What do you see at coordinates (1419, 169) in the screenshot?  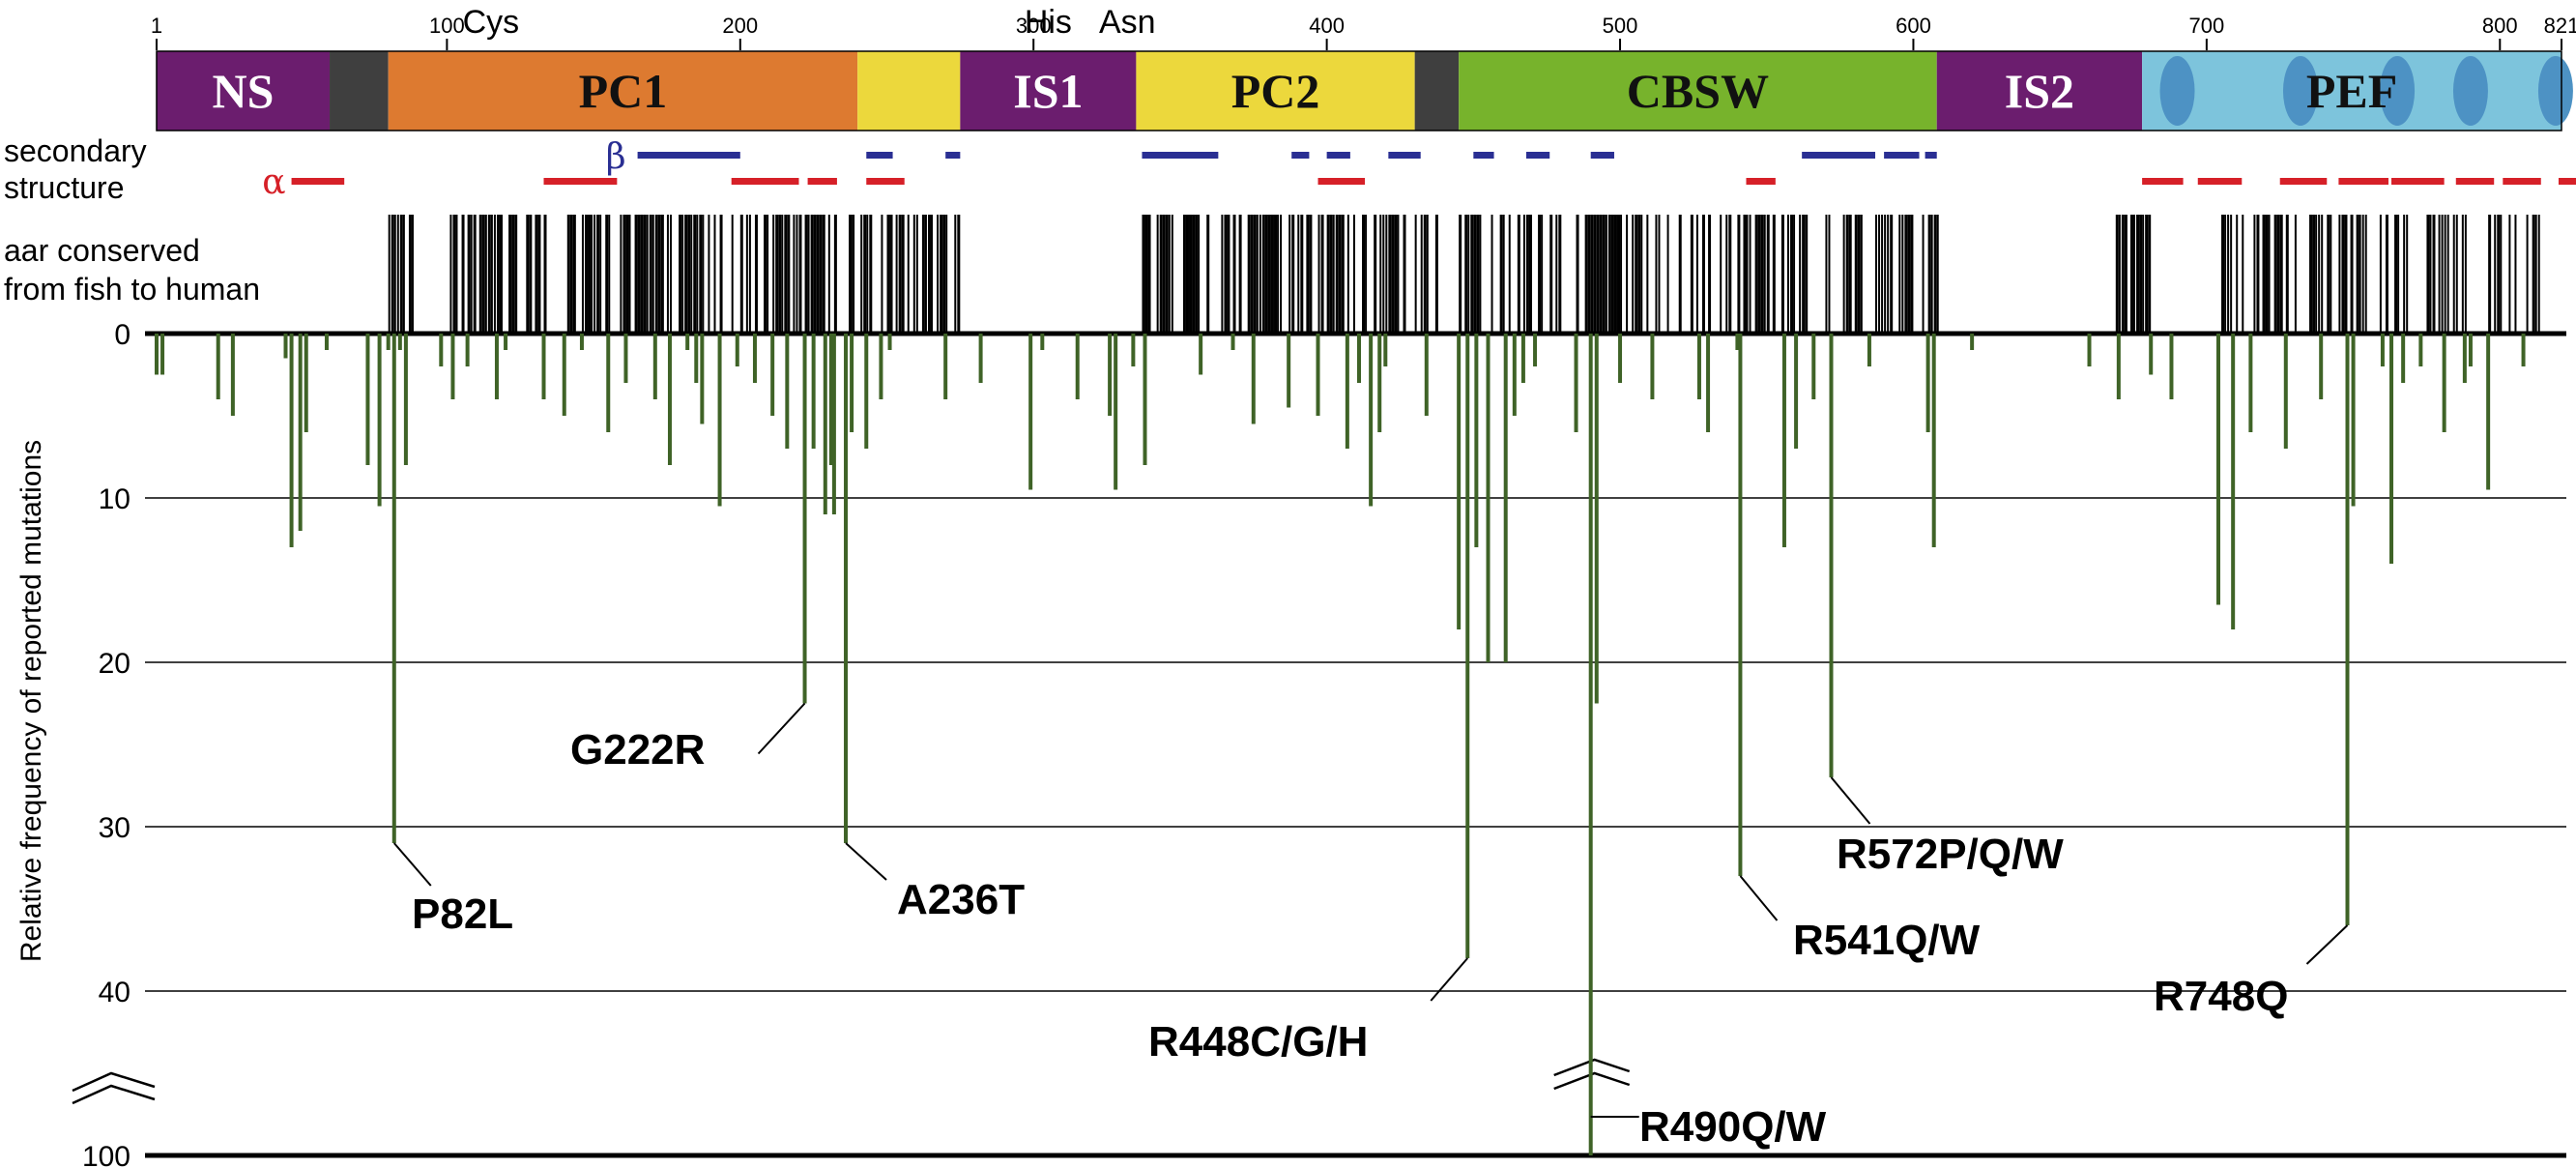 I see `secondary-structure-track: βα` at bounding box center [1419, 169].